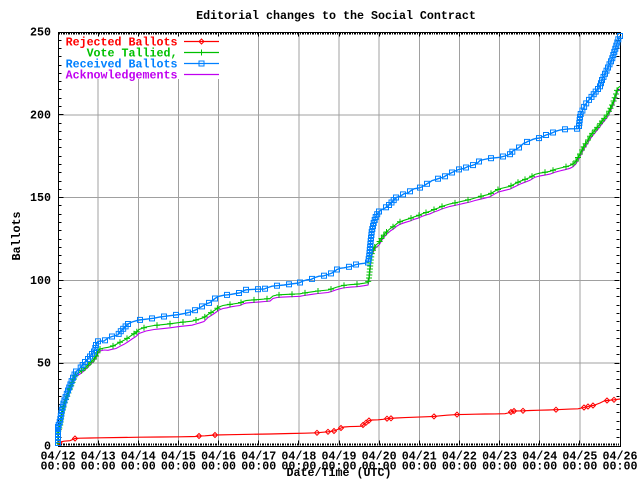 This screenshot has width=640, height=480. What do you see at coordinates (40, 33) in the screenshot?
I see `svg-text: 250` at bounding box center [40, 33].